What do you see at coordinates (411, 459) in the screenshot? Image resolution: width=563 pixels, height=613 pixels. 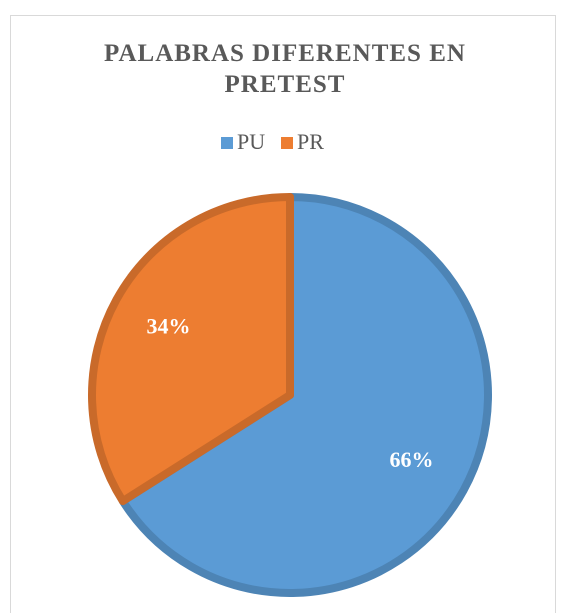 I see `data-label: 66%` at bounding box center [411, 459].